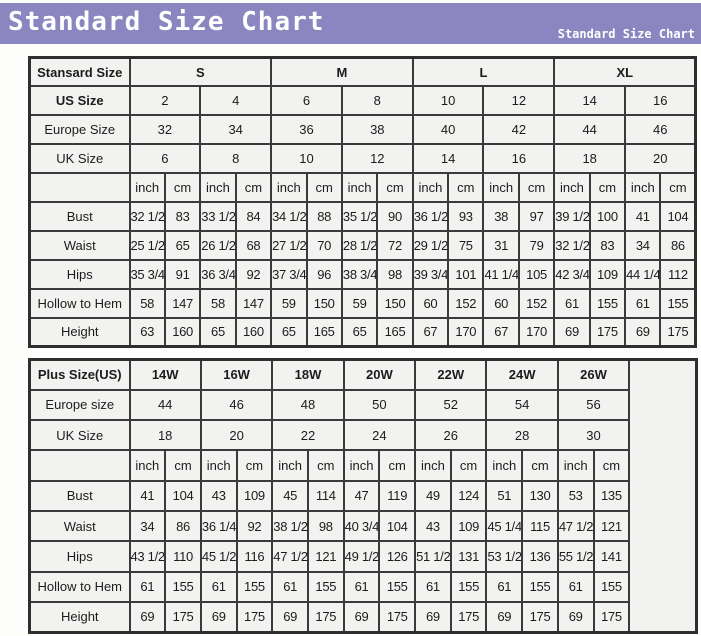  I want to click on size-group-cell: XL, so click(625, 72).